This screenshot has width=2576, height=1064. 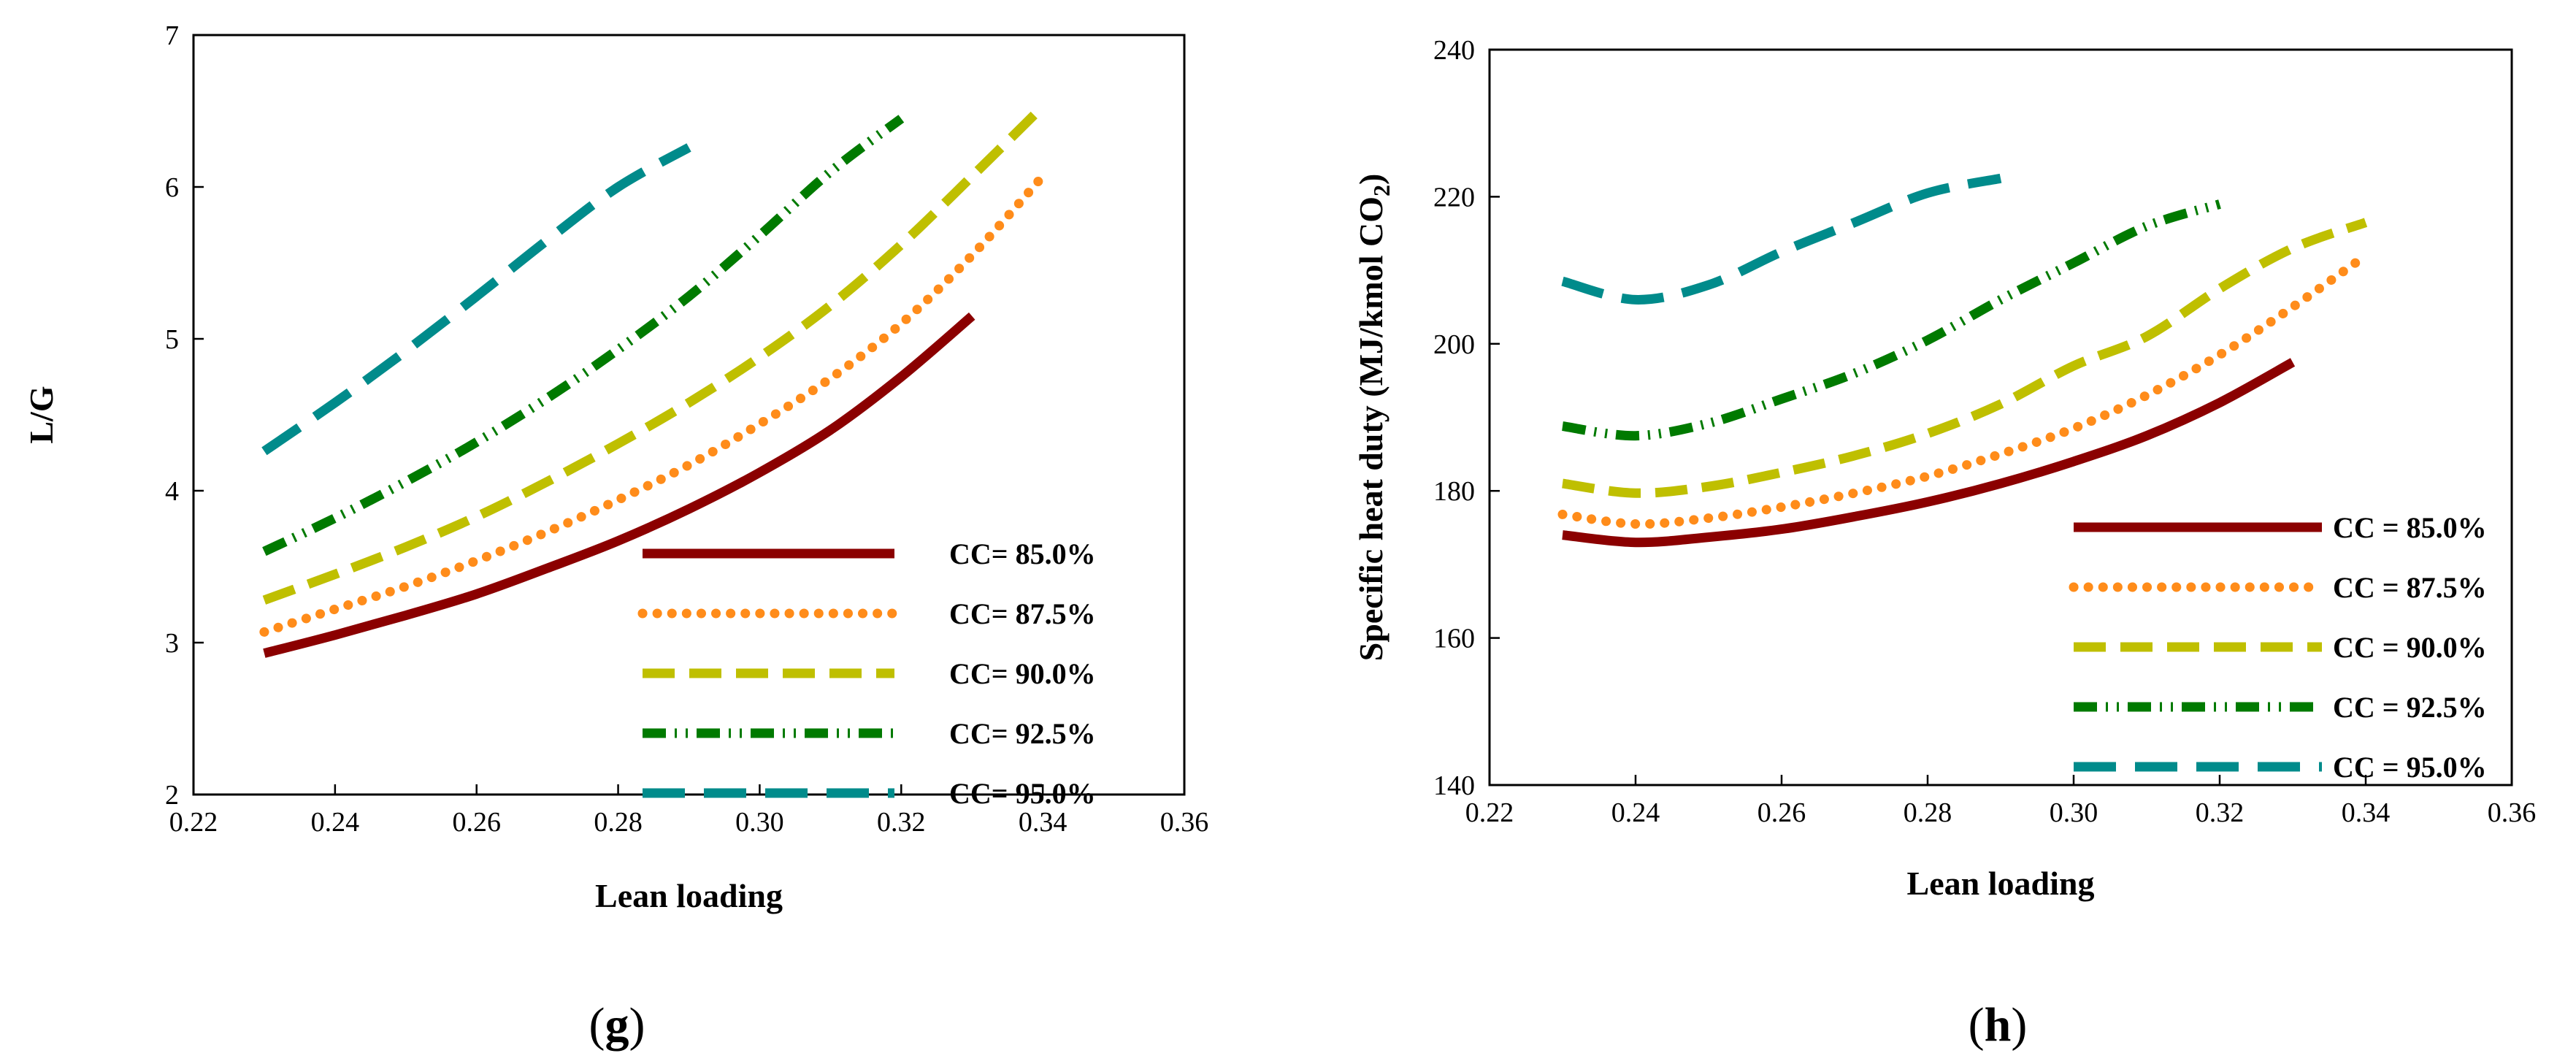 What do you see at coordinates (1489, 812) in the screenshot?
I see `x-tick-label-h: 0.22` at bounding box center [1489, 812].